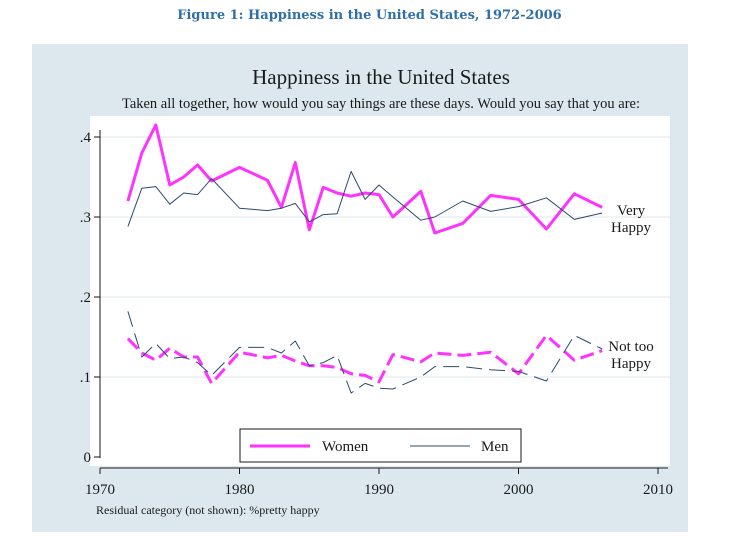  I want to click on x-tick-label-4: 2010, so click(658, 490).